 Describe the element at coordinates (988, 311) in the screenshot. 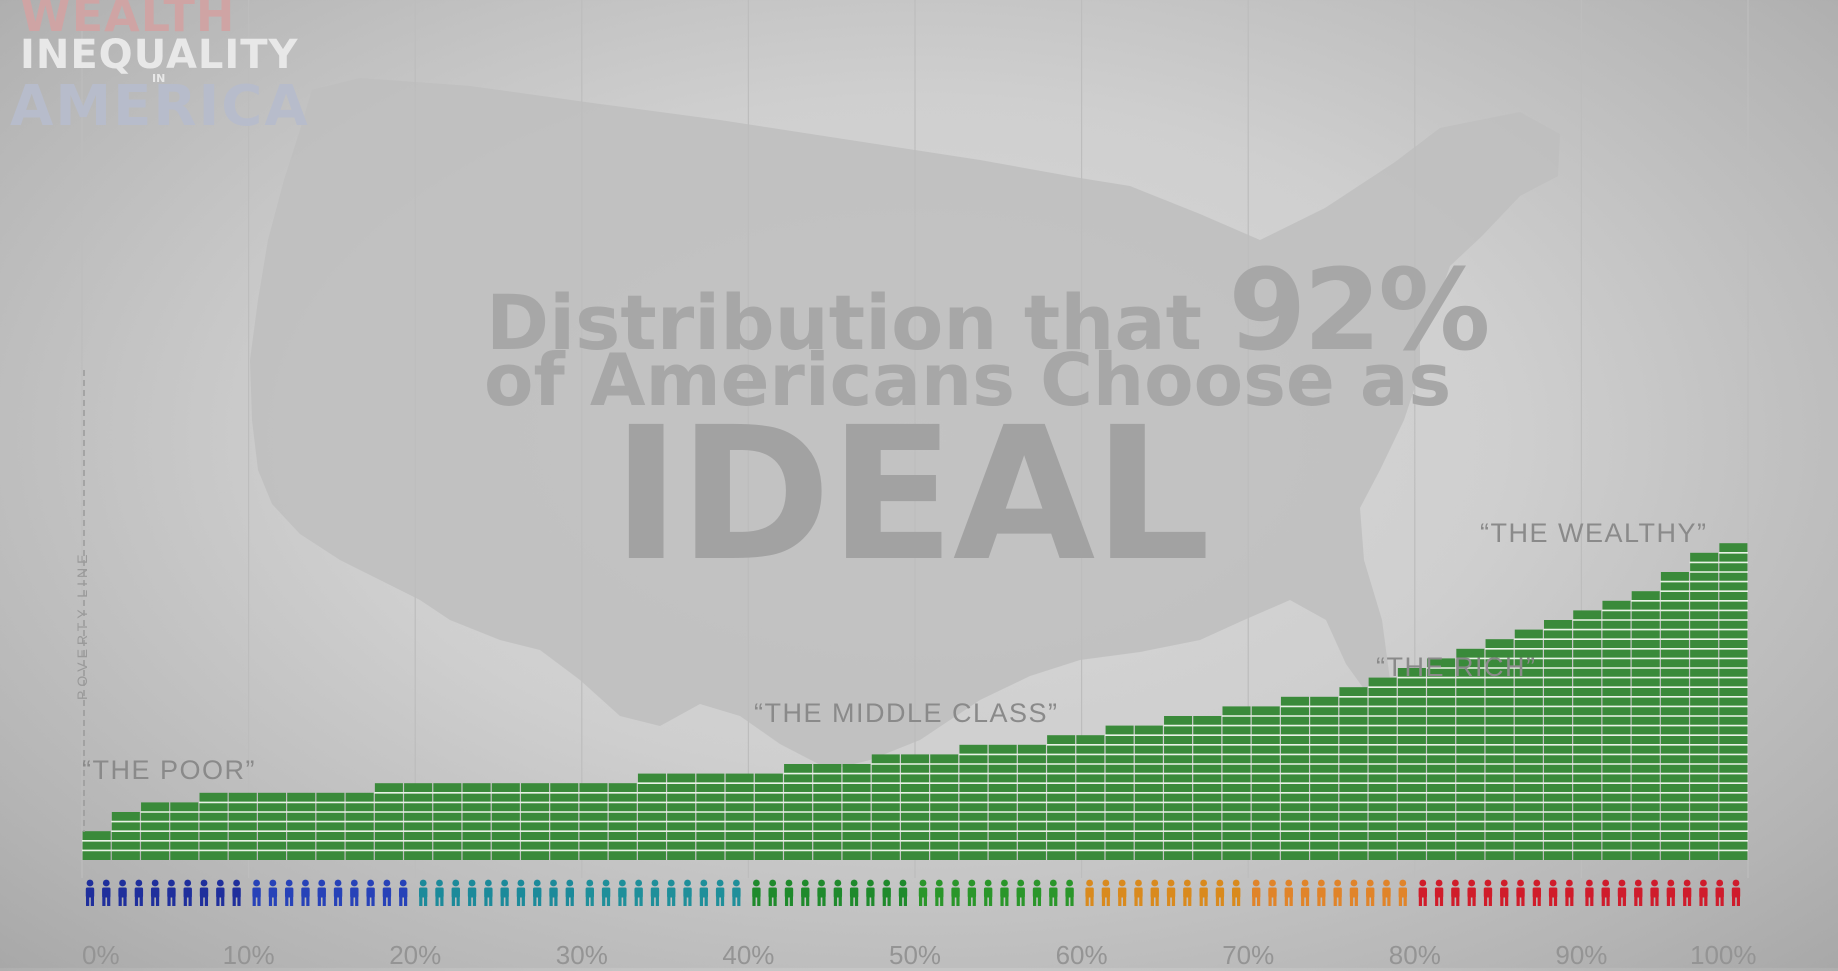

I see `chart-title-line1: Distribution that 92%` at that location.